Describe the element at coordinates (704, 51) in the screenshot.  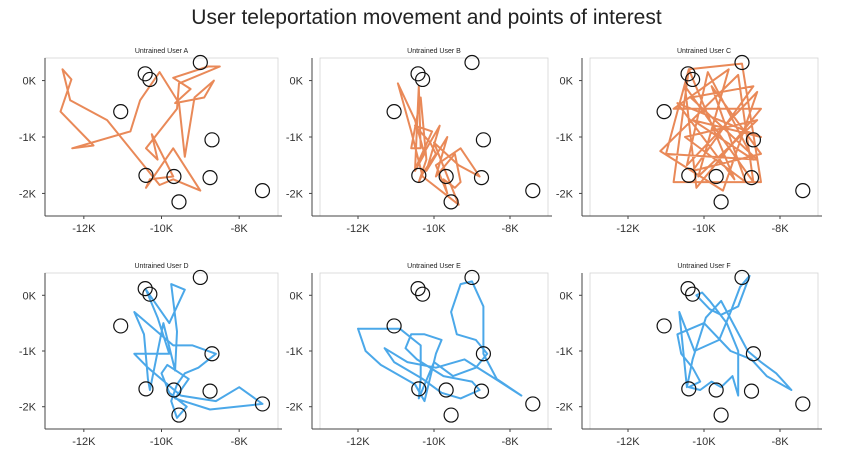
I see `panel-title: Untrained User C` at that location.